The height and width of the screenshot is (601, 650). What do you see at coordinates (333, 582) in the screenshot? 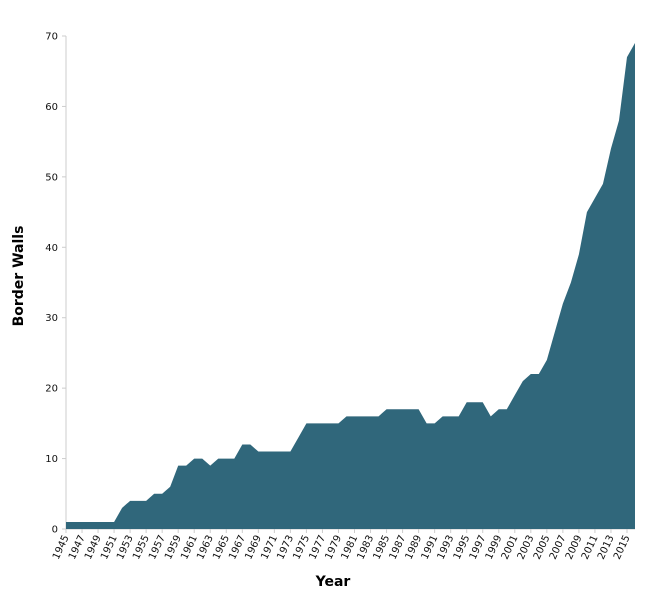
I see `x-axis-title: Year` at bounding box center [333, 582].